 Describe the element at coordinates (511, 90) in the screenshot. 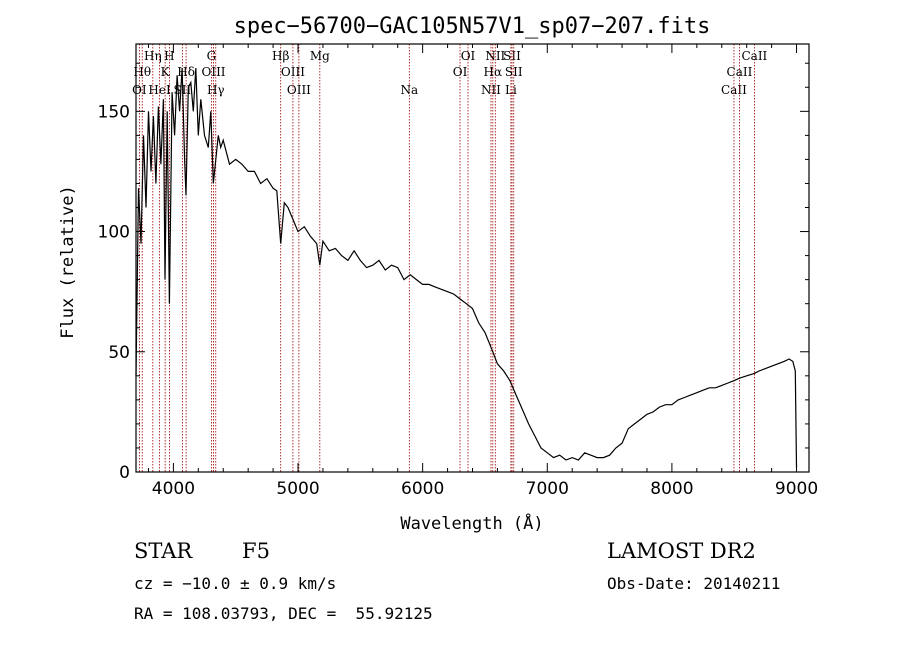

I see `line-label-21: Li` at that location.